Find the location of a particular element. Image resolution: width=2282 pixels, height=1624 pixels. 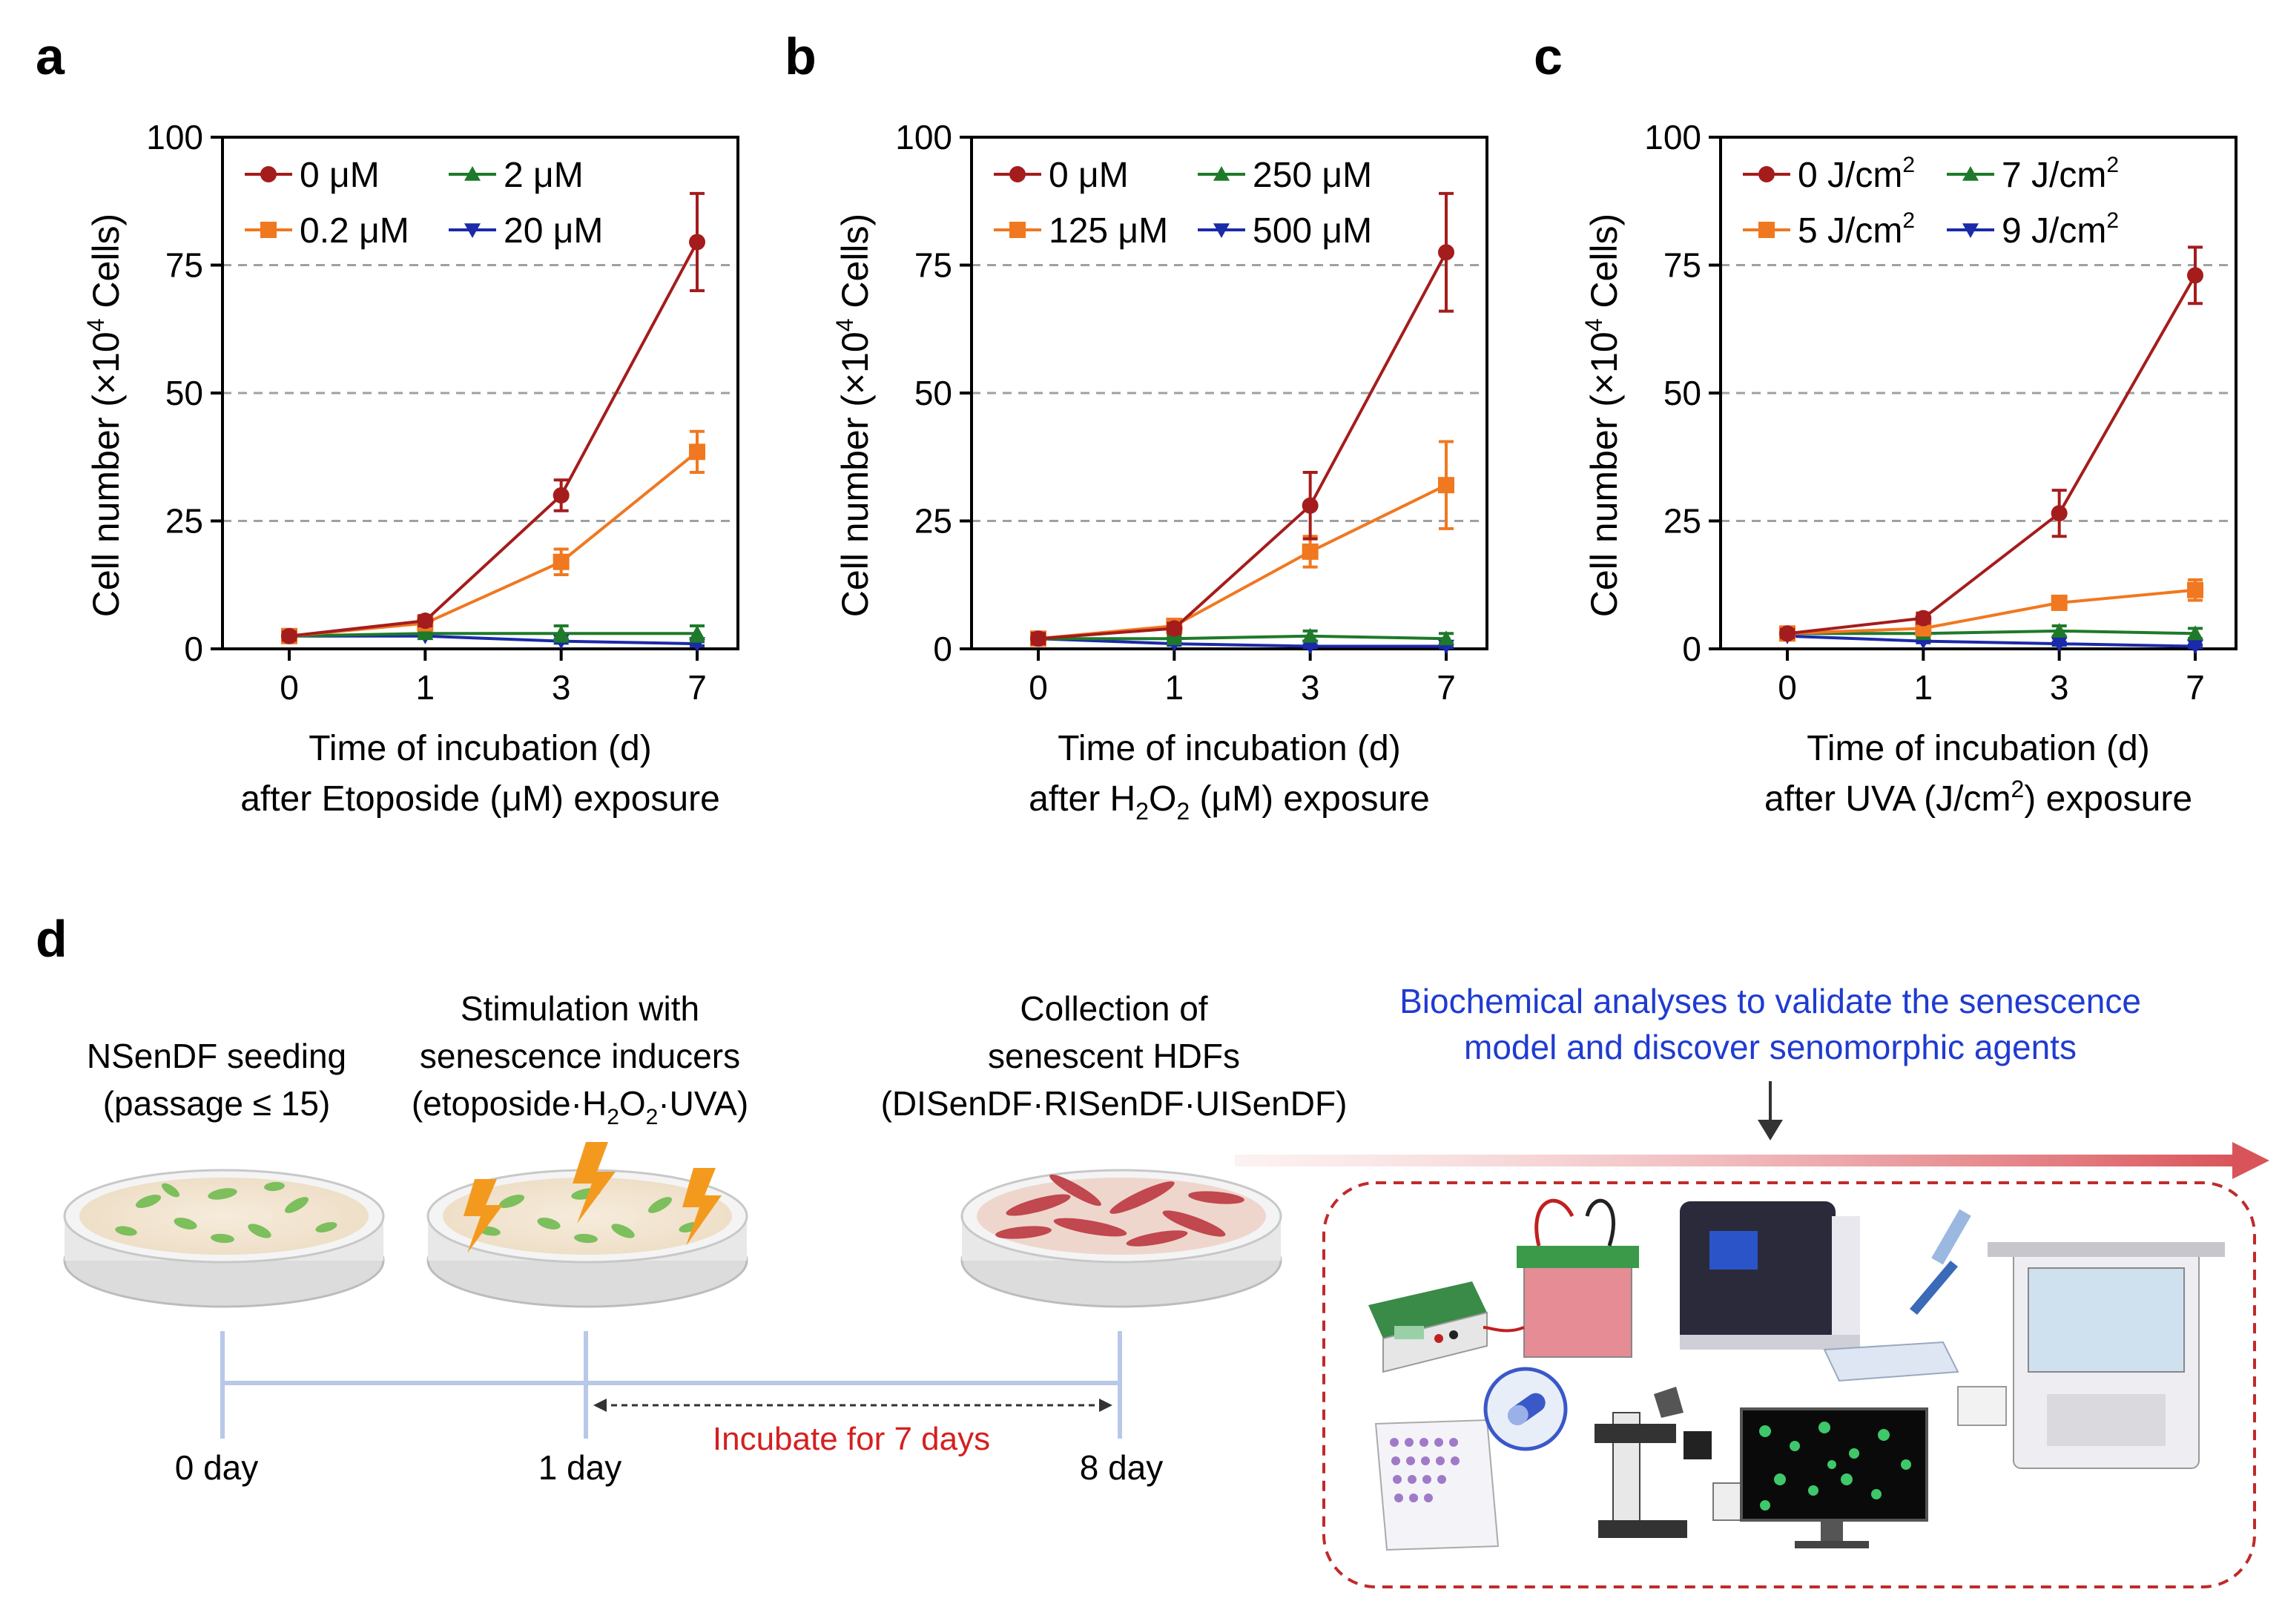

step2-line3-sub1: 2 is located at coordinates (613, 1117).